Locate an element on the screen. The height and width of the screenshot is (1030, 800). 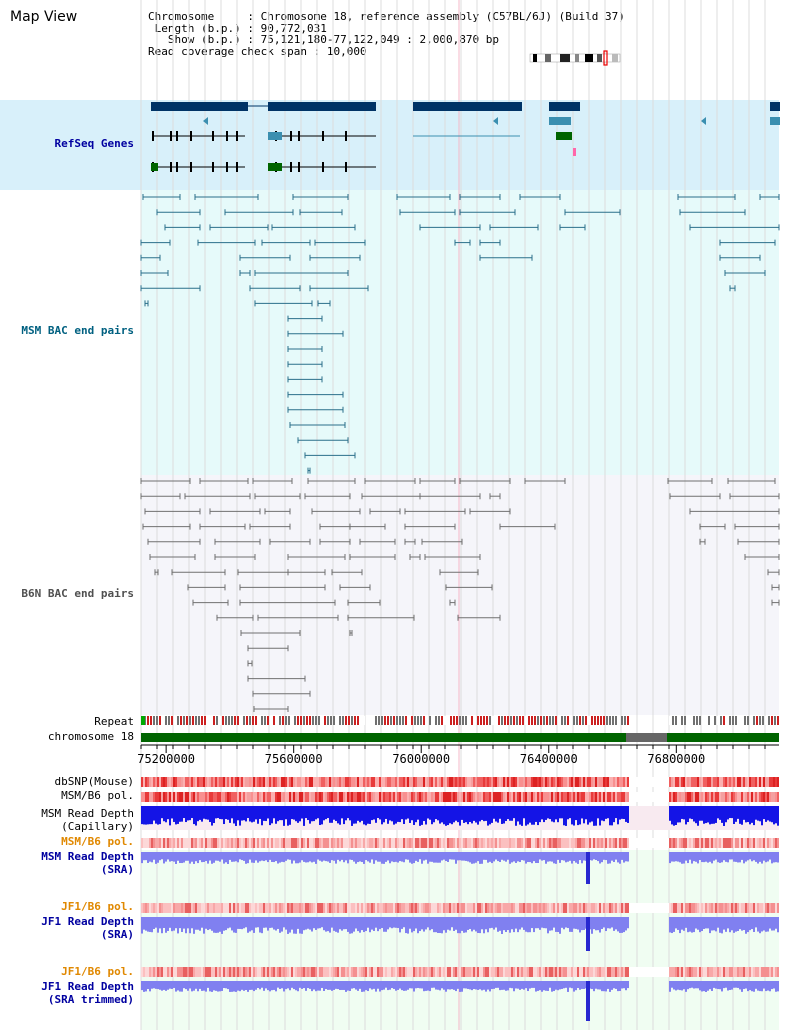
label-msm-bac: MSM BAC end pairs is located at coordinates (77, 330).